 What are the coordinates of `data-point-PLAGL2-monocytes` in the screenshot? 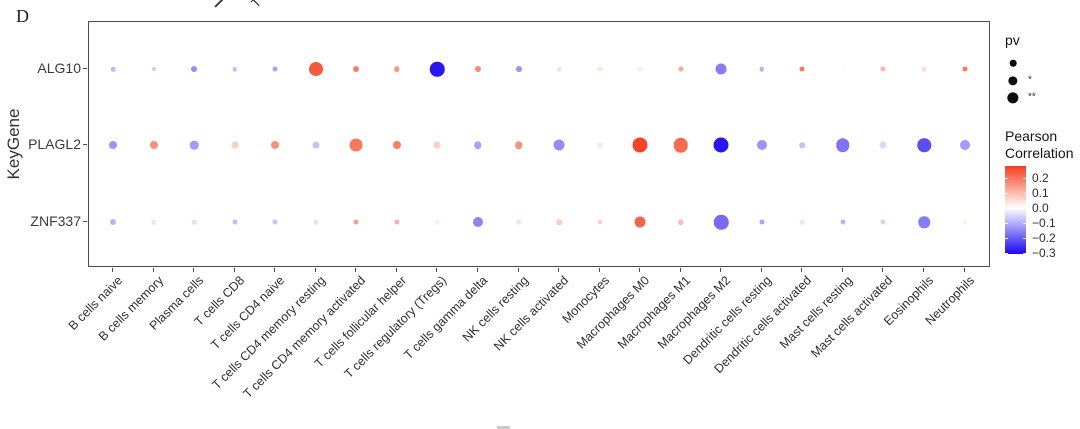 It's located at (600, 145).